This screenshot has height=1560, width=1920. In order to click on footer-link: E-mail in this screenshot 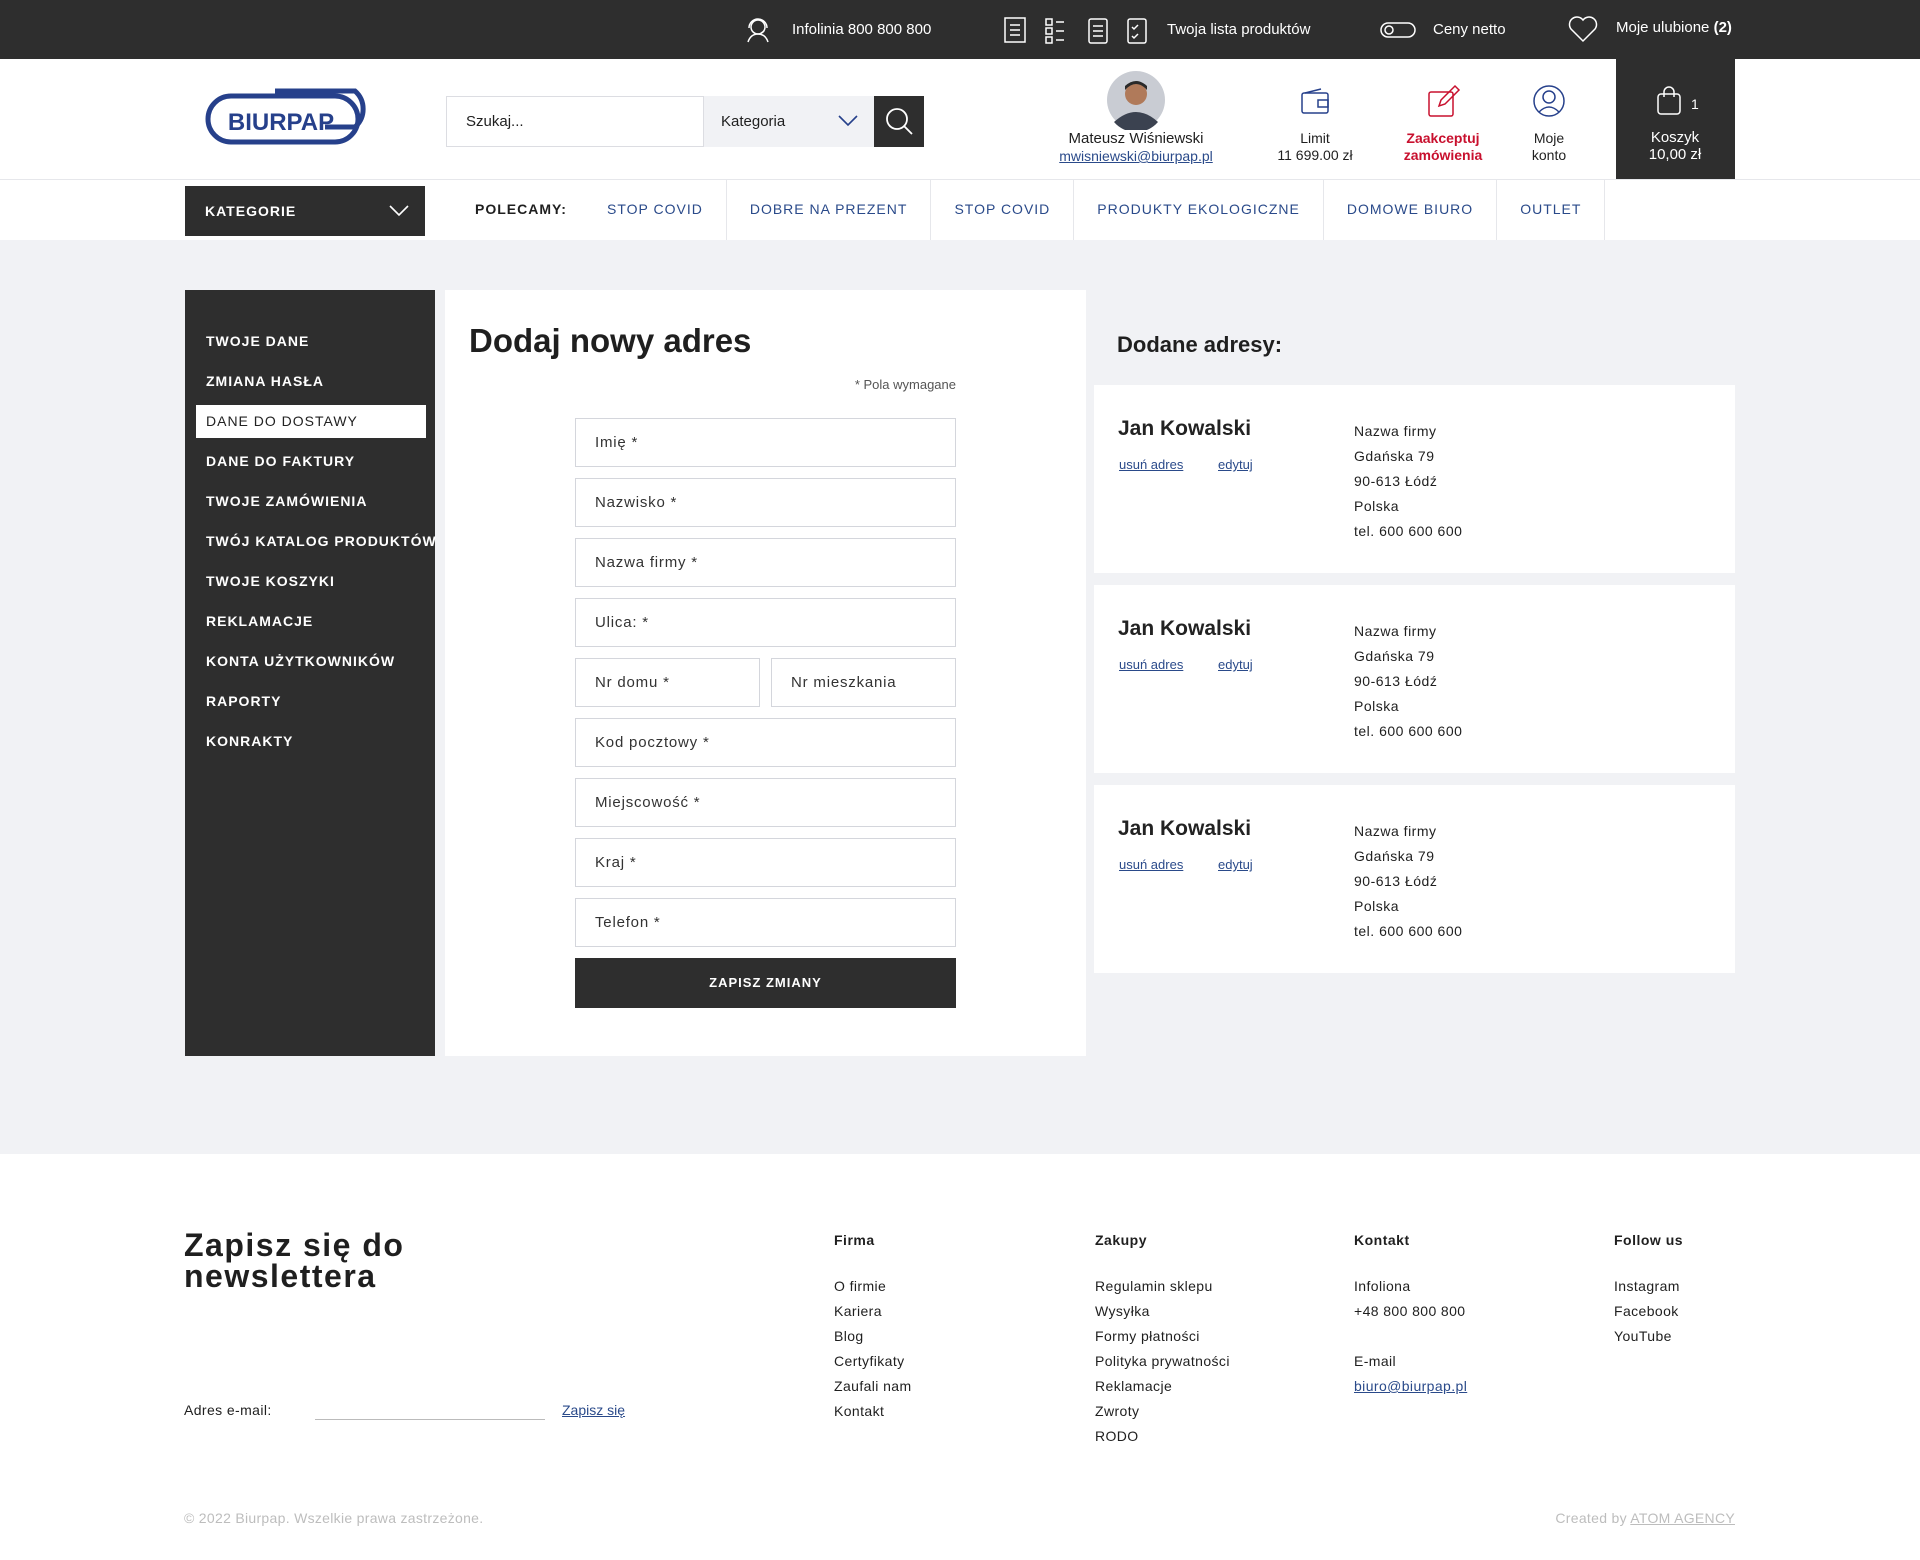, I will do `click(1375, 1361)`.